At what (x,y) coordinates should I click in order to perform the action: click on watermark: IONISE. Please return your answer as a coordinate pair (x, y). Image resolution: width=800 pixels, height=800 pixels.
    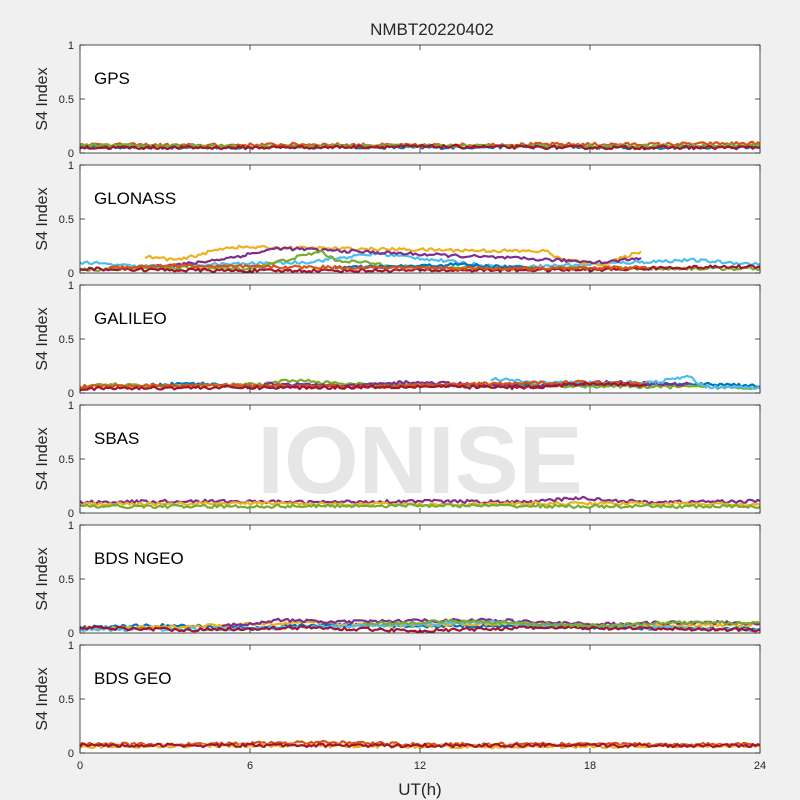
    Looking at the image, I should click on (419, 460).